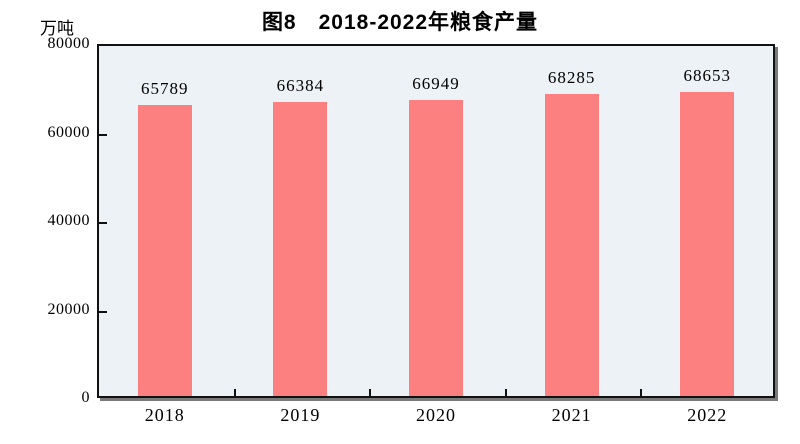  I want to click on x-axis-label: 2022, so click(707, 415).